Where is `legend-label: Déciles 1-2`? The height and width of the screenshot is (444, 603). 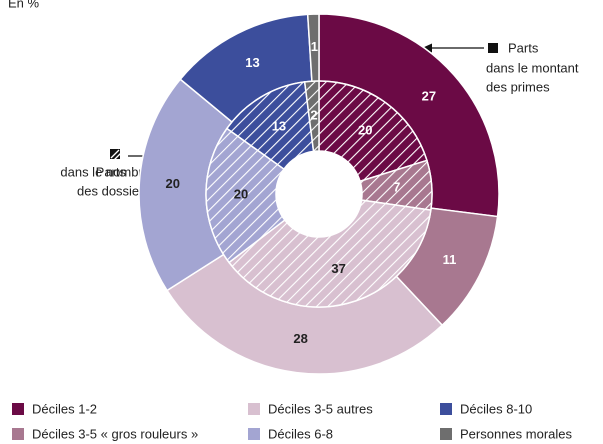
legend-label: Déciles 1-2 is located at coordinates (64, 408).